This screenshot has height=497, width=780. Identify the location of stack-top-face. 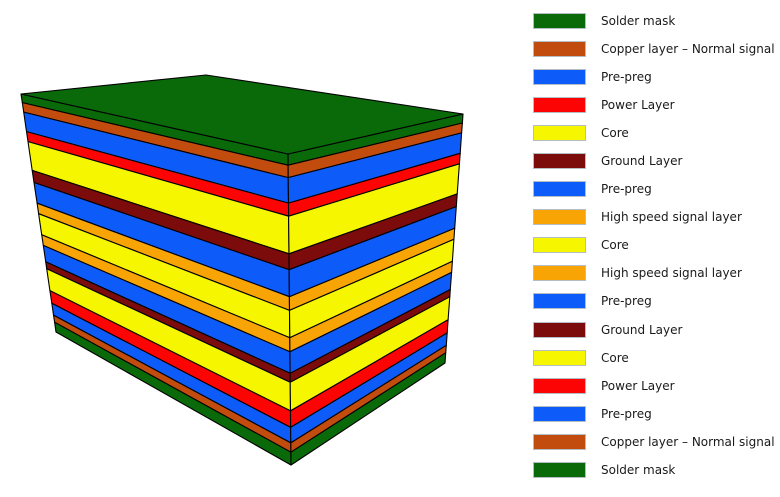
(242, 114).